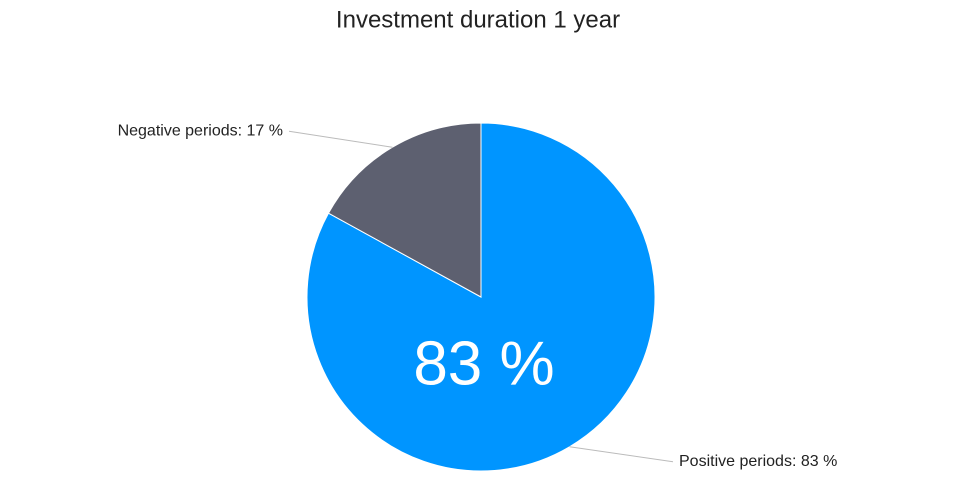 Image resolution: width=960 pixels, height=486 pixels. Describe the element at coordinates (200, 130) in the screenshot. I see `data-label: Negative periods: 17 %` at that location.